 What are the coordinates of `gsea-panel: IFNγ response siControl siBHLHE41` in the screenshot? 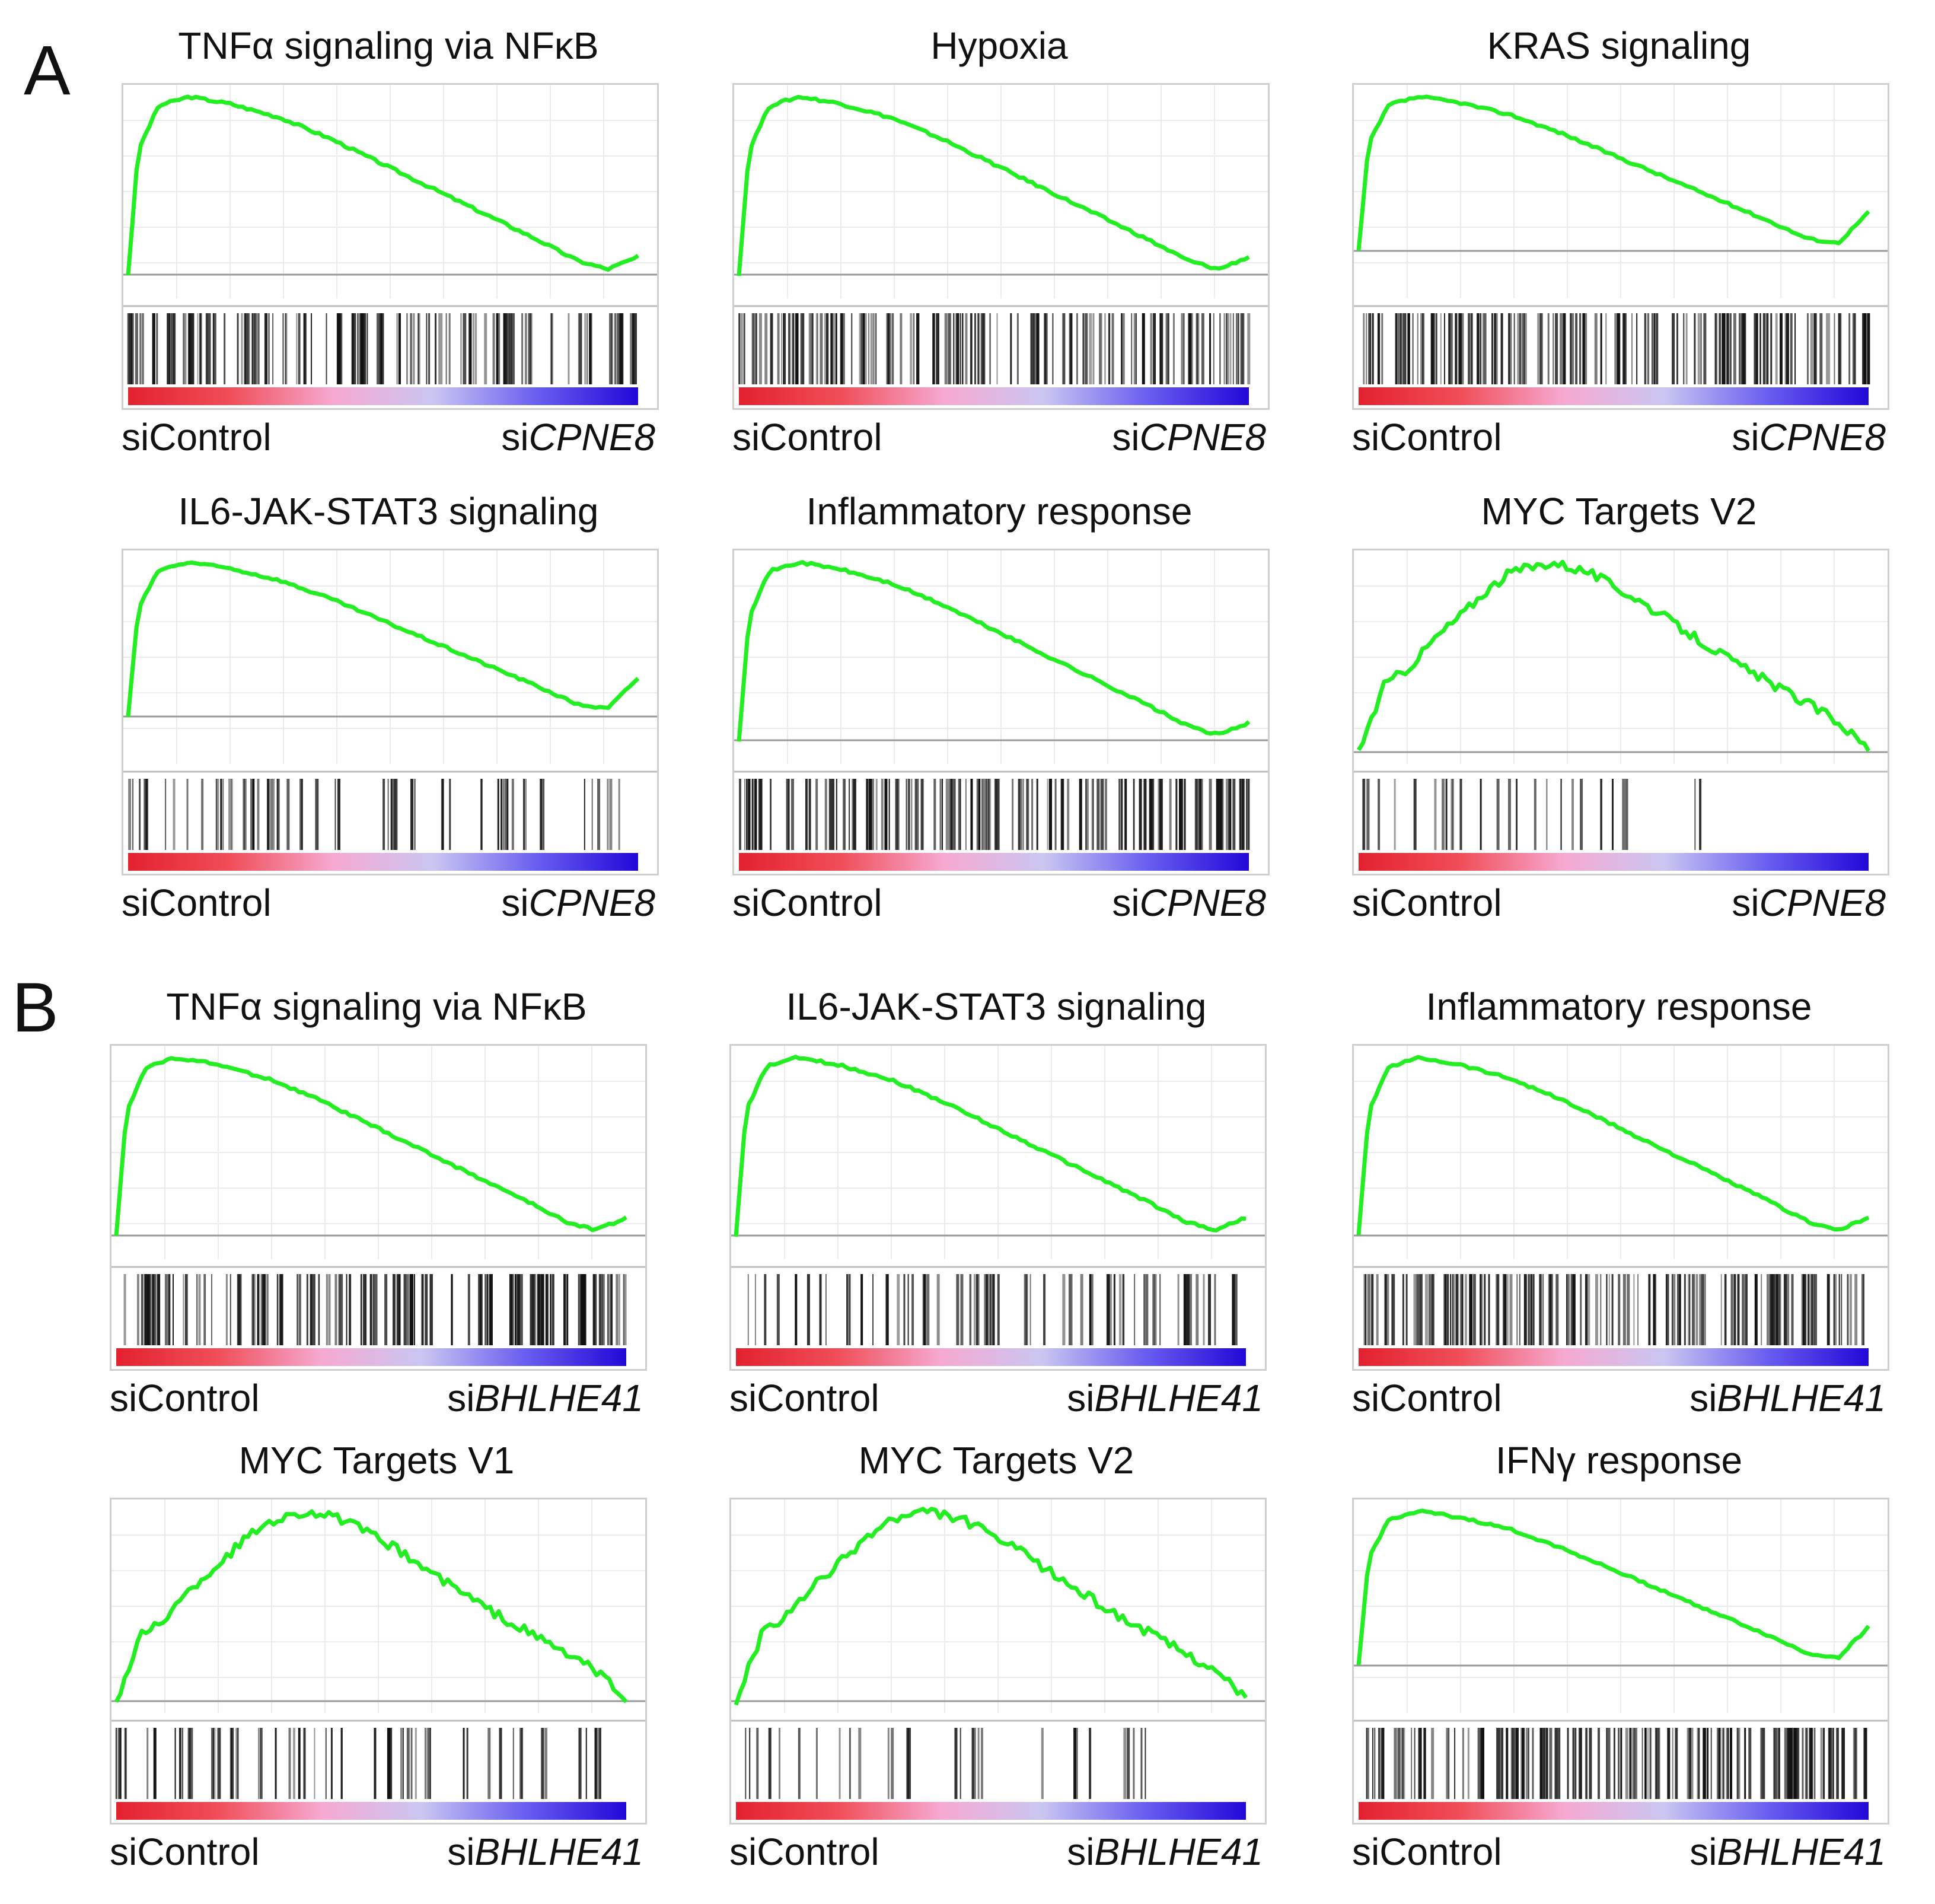 It's located at (1619, 1673).